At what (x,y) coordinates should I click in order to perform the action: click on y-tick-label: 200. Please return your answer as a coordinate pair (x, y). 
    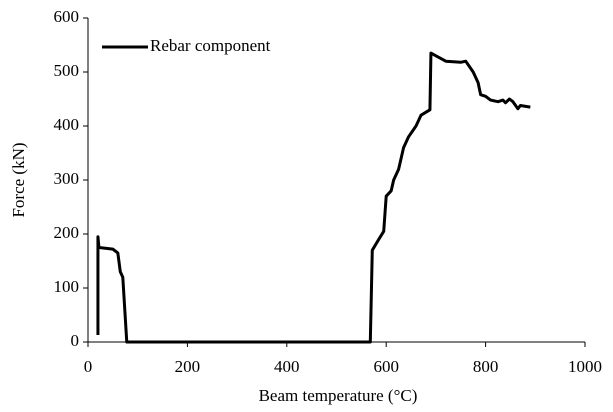
    Looking at the image, I should click on (67, 232).